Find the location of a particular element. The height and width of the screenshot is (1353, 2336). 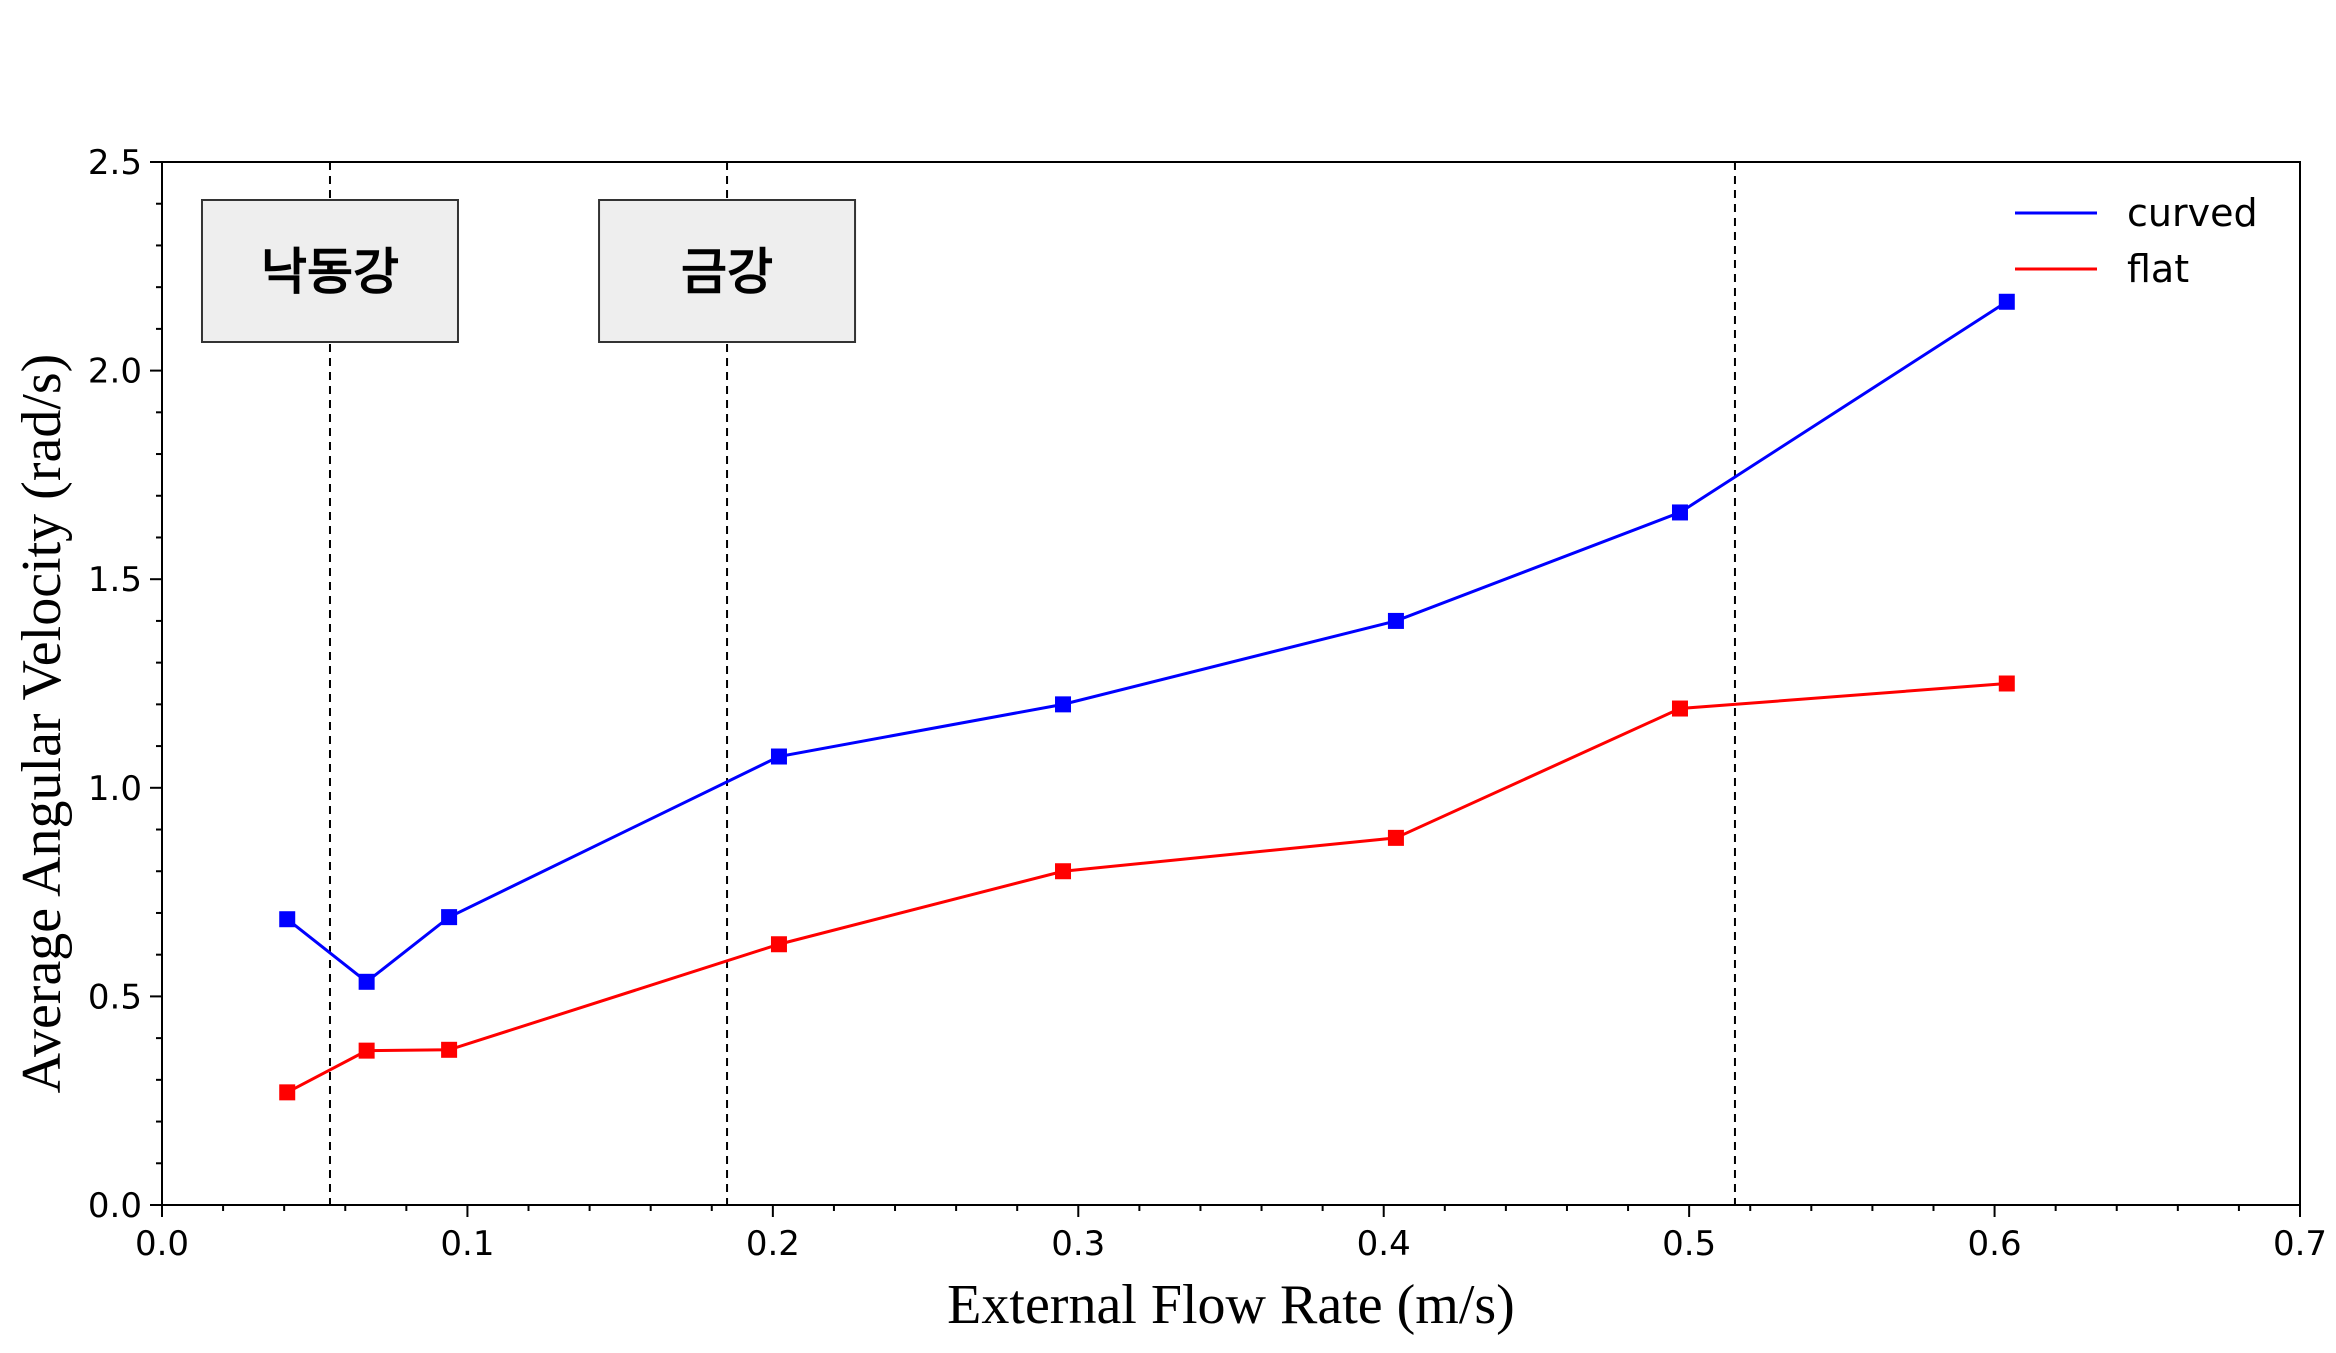

x-tick-label: 0.0 is located at coordinates (162, 1244).